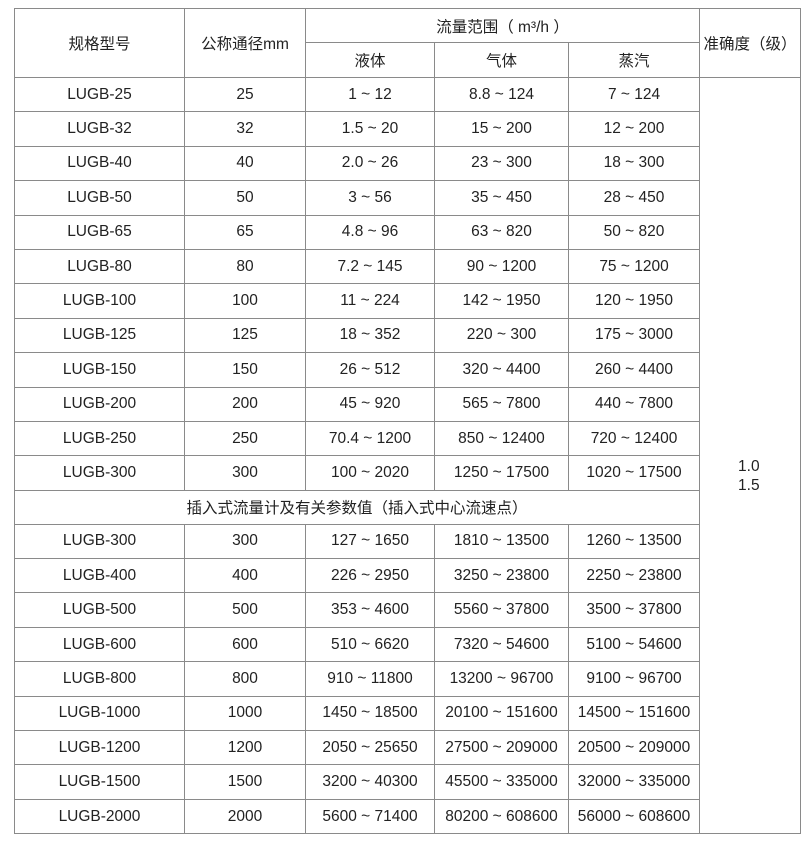 This screenshot has width=811, height=847. What do you see at coordinates (501, 129) in the screenshot?
I see `cell-gas-range: 15 ~ 200` at bounding box center [501, 129].